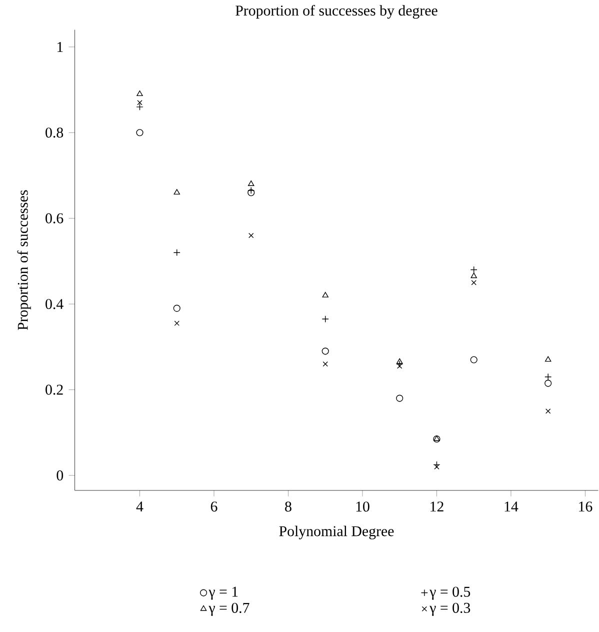 Image resolution: width=599 pixels, height=632 pixels. I want to click on y-axis-title: Proportion of successes, so click(24, 260).